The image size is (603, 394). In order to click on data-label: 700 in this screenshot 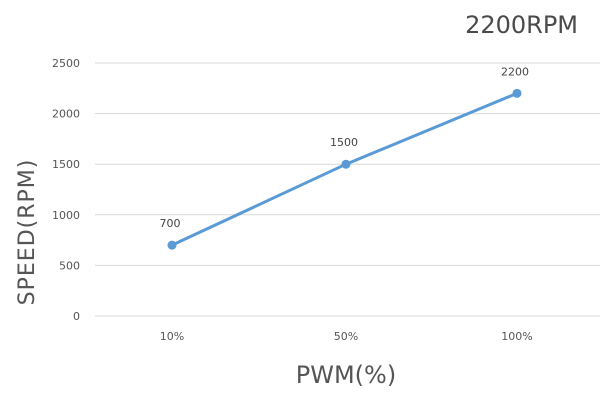, I will do `click(170, 223)`.